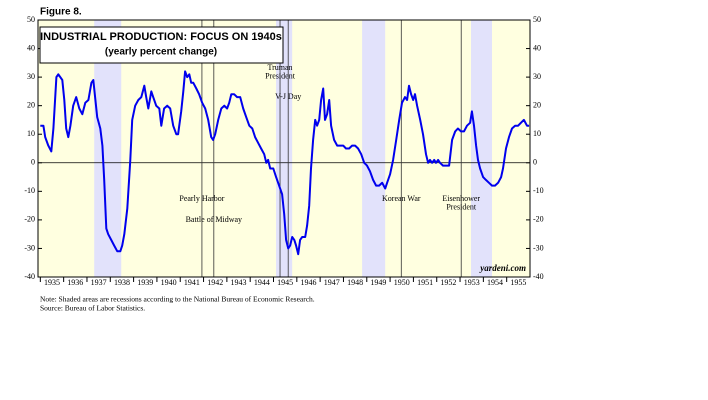 This screenshot has height=400, width=708. I want to click on y-tick-label: 50, so click(31, 19).